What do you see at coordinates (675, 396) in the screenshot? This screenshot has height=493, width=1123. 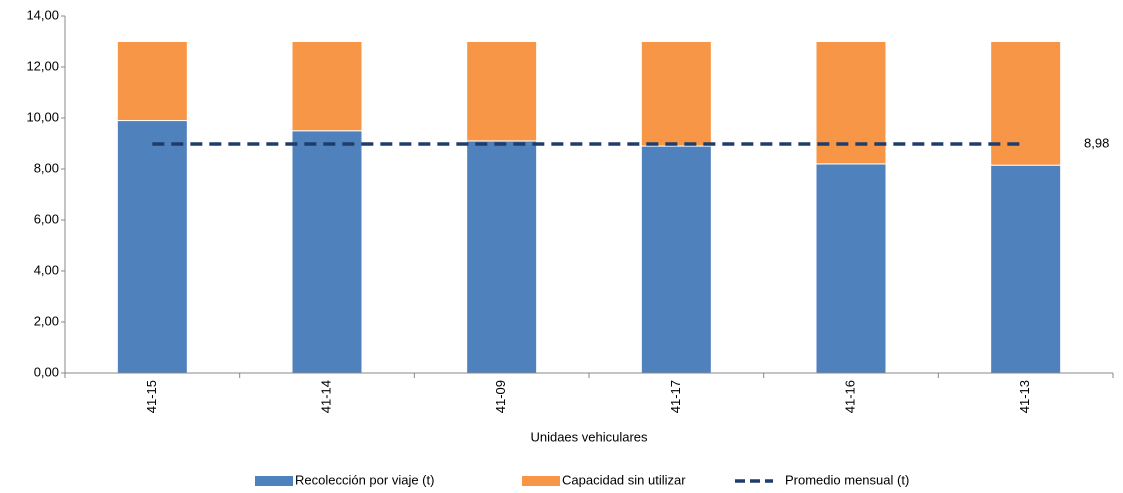 I see `x-tick-label: 41-17` at bounding box center [675, 396].